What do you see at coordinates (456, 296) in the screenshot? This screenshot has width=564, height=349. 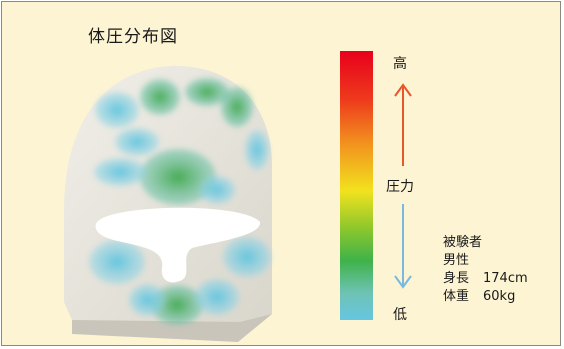 I see `weight-label: 体重` at bounding box center [456, 296].